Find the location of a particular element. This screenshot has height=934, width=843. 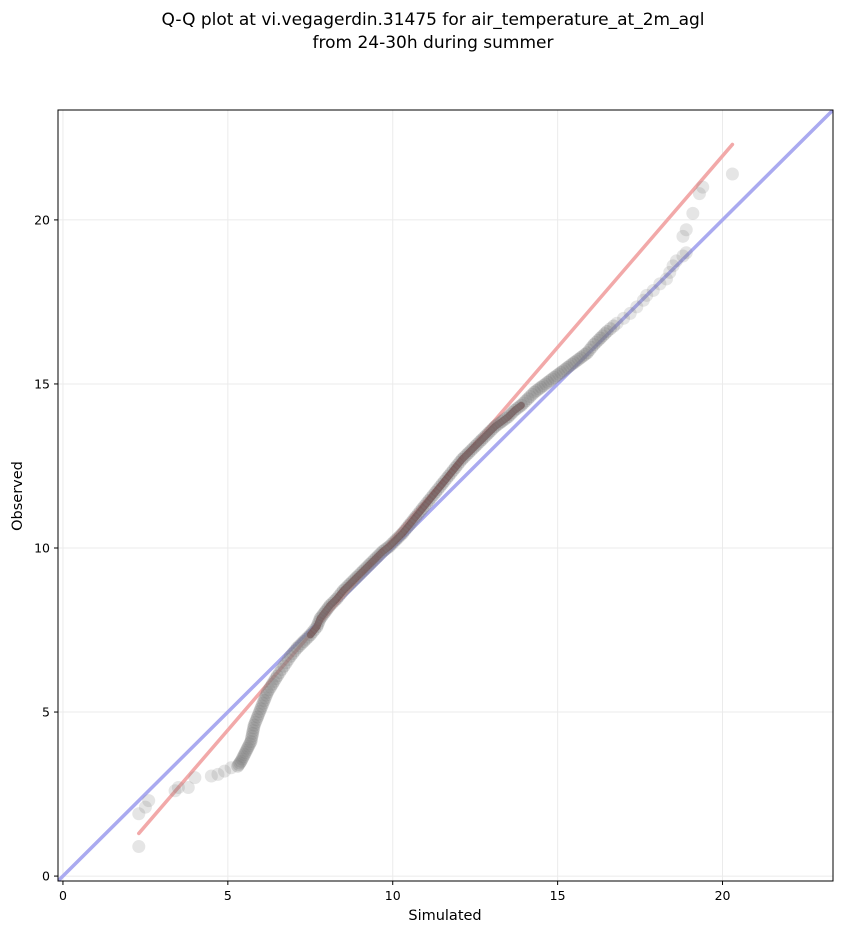

chart-title-line-2: from 24-30h during summer is located at coordinates (433, 43).